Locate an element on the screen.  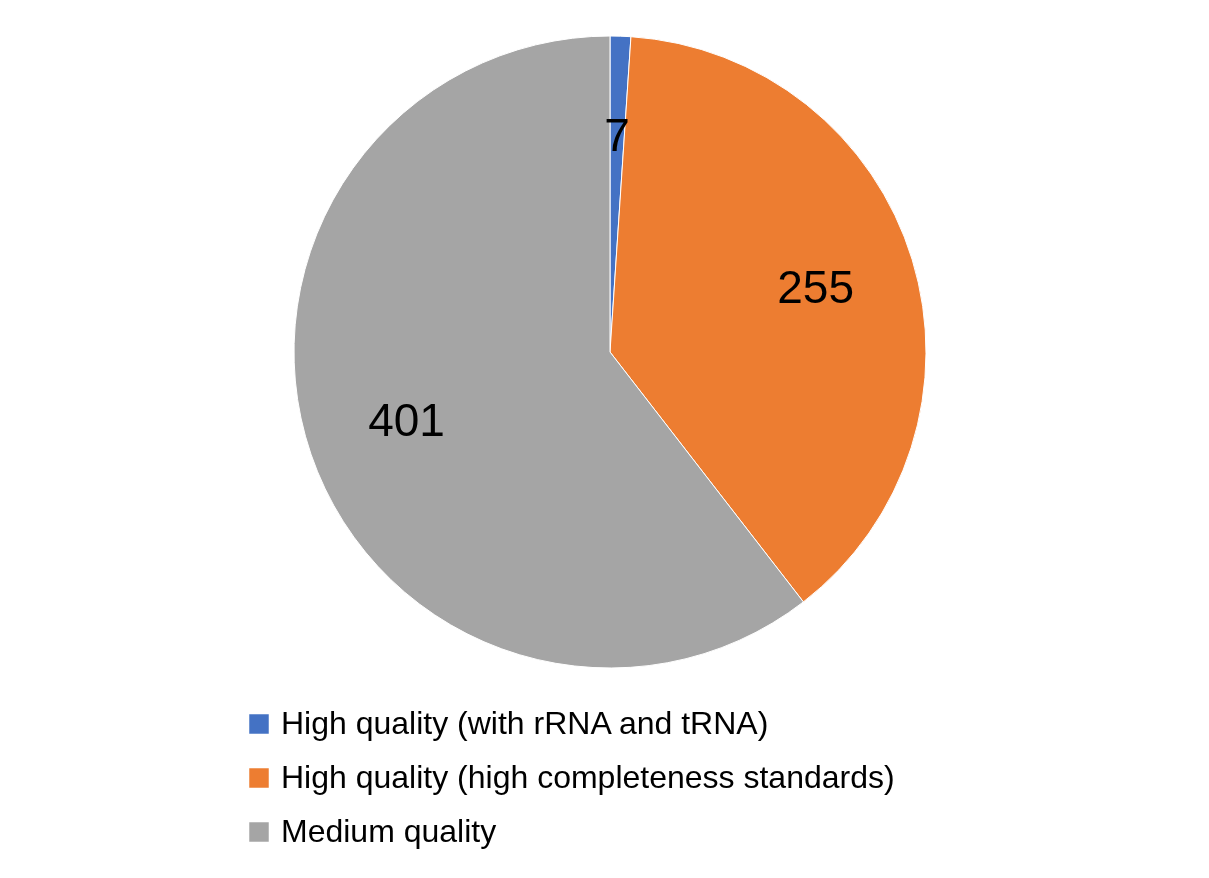
data-label: 401 is located at coordinates (406, 419).